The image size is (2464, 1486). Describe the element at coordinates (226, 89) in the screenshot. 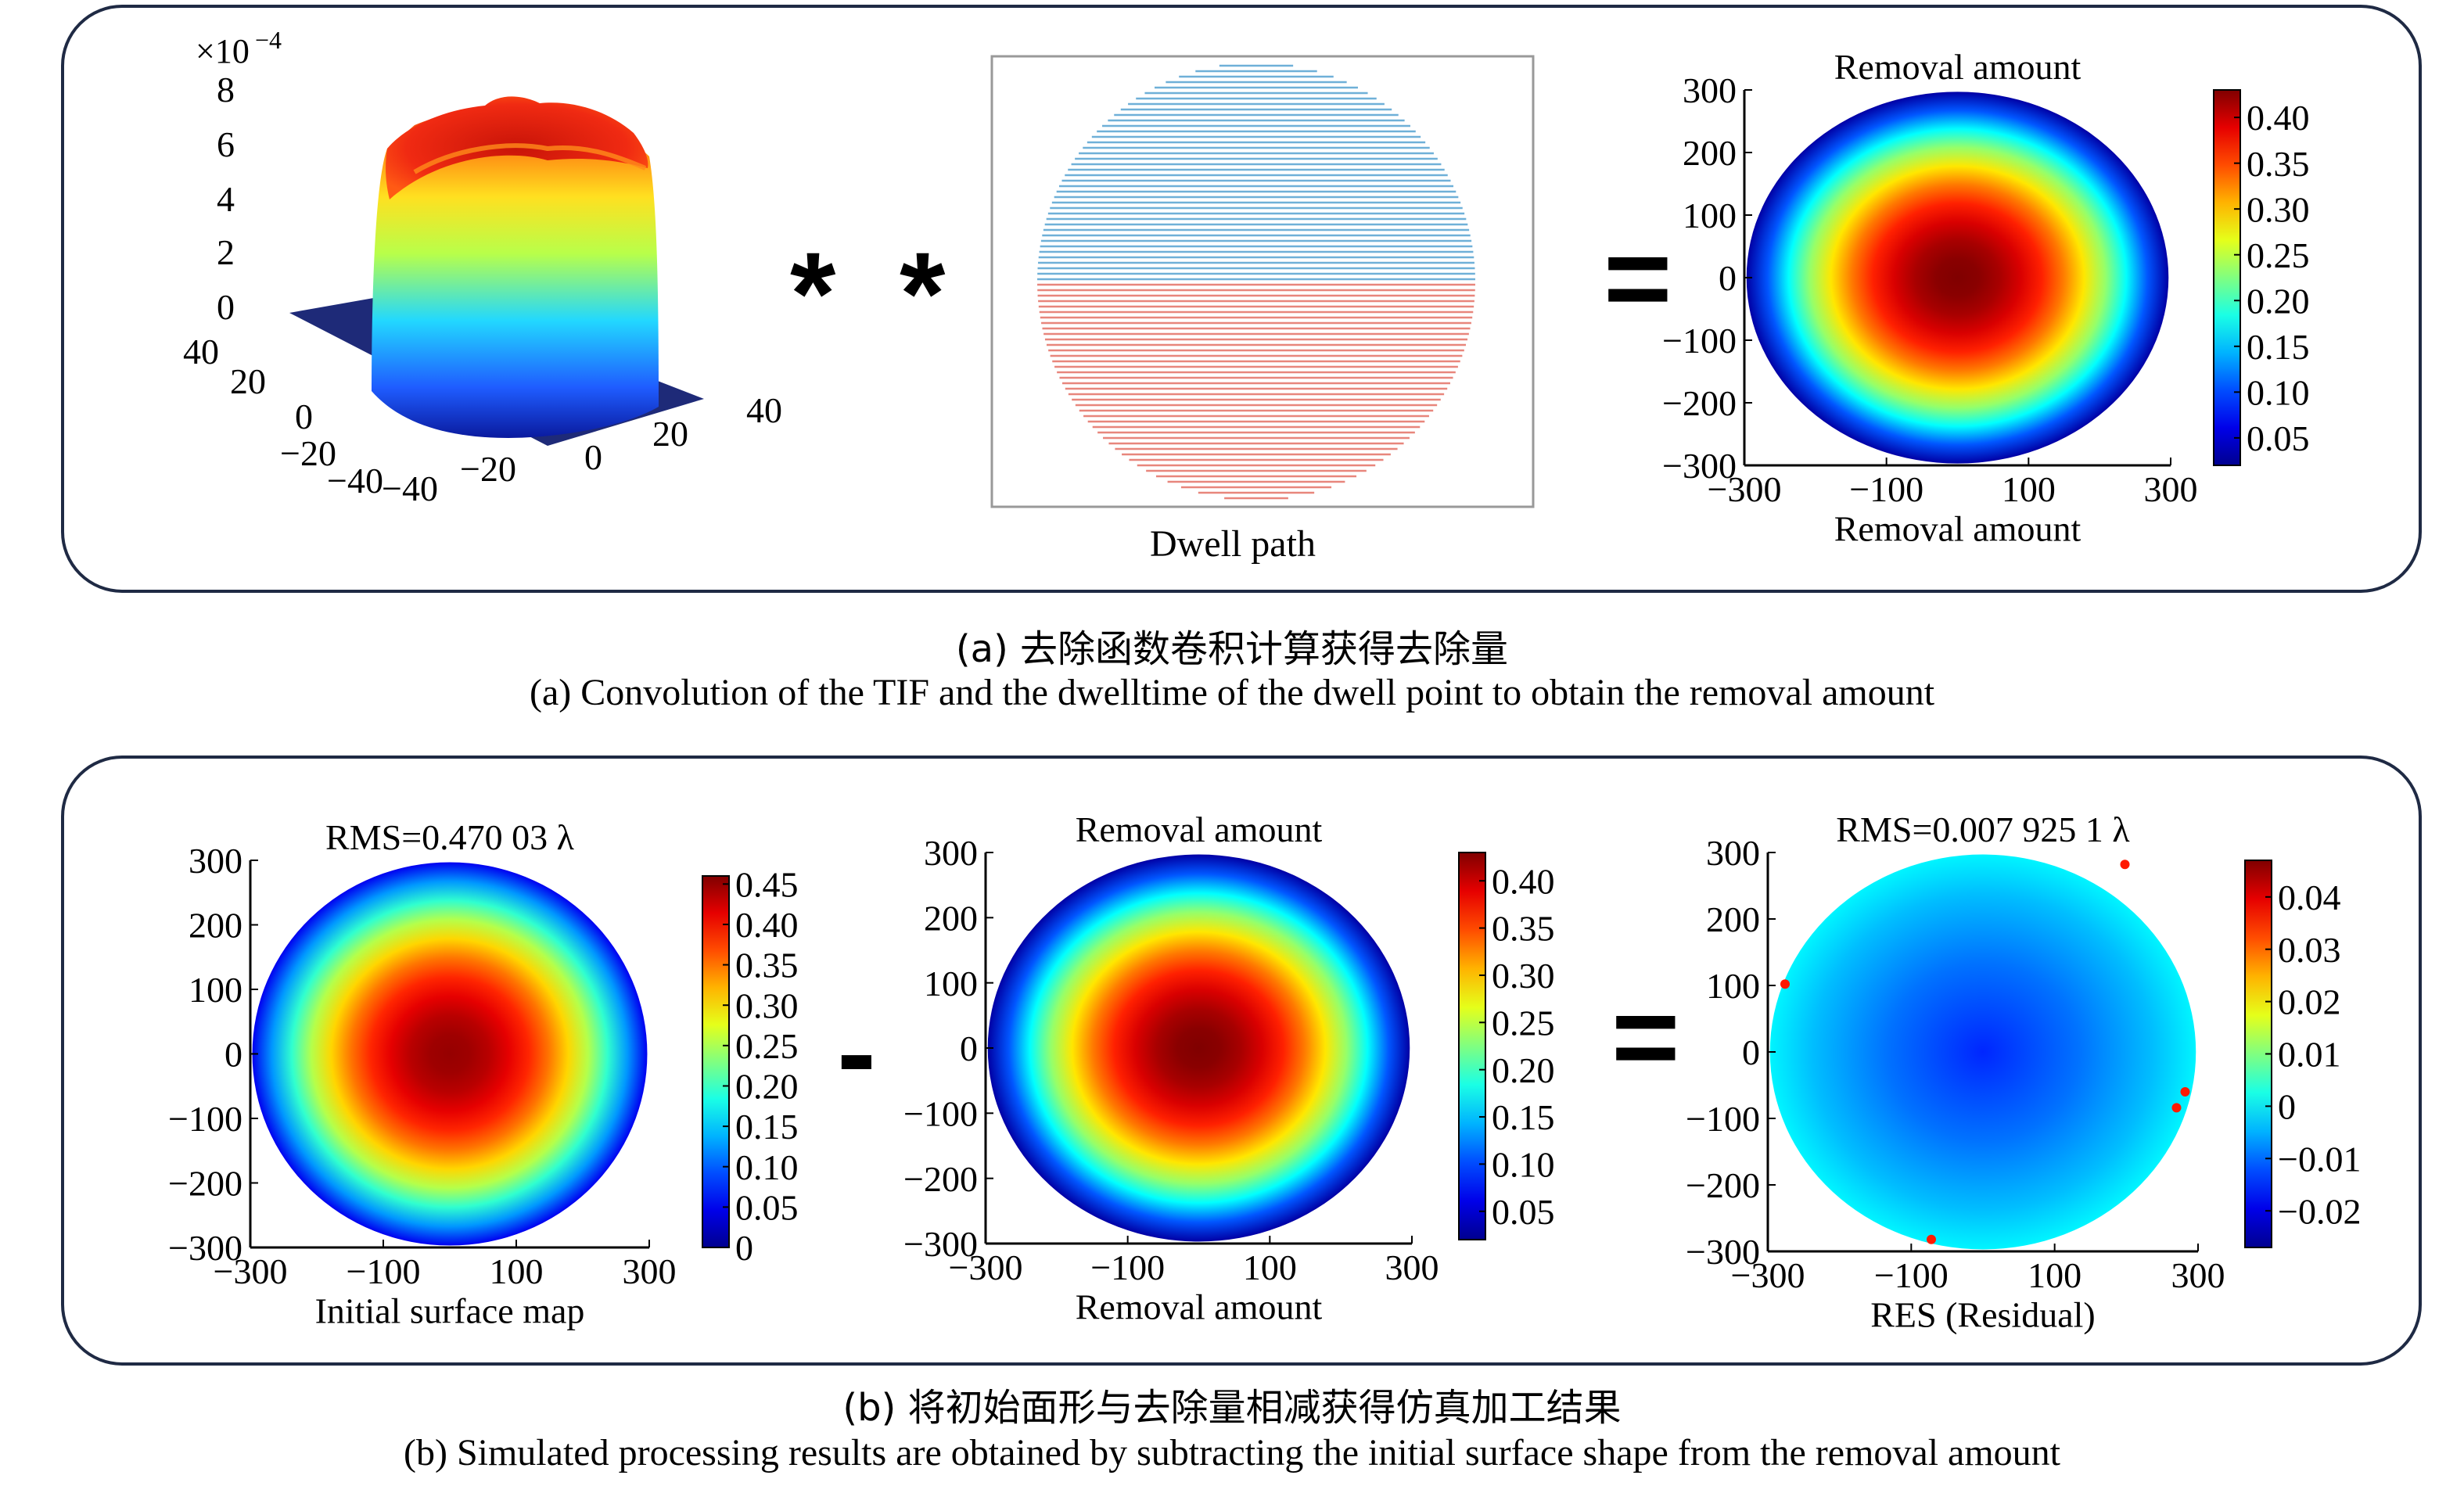

I see `tif-z-tick: 8` at that location.